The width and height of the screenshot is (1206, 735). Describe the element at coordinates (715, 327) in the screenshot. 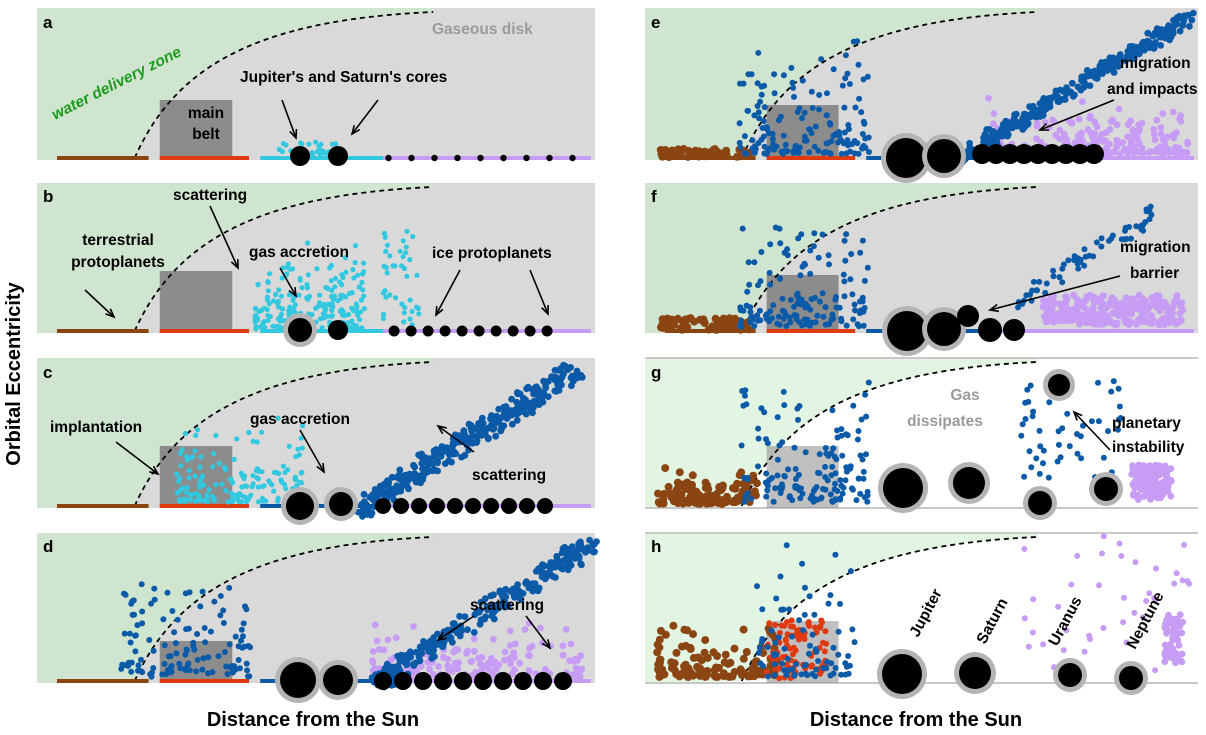

I see `terrestrial-f-point` at that location.